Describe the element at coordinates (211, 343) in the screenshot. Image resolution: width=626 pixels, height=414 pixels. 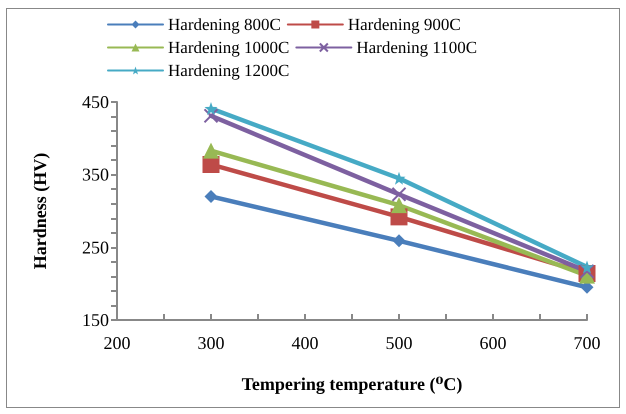
I see `x-tick-label: 300` at that location.